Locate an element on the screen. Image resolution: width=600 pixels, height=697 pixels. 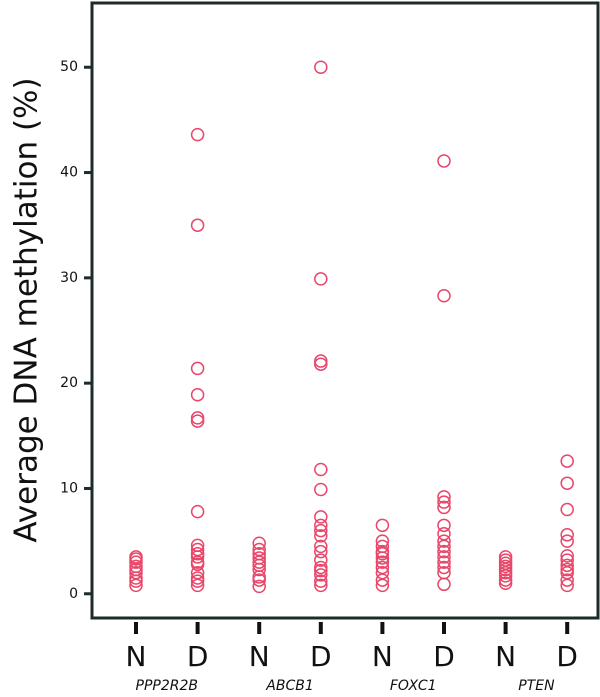
y-axis-label: Average DNA methylation (%) is located at coordinates (27, 309).